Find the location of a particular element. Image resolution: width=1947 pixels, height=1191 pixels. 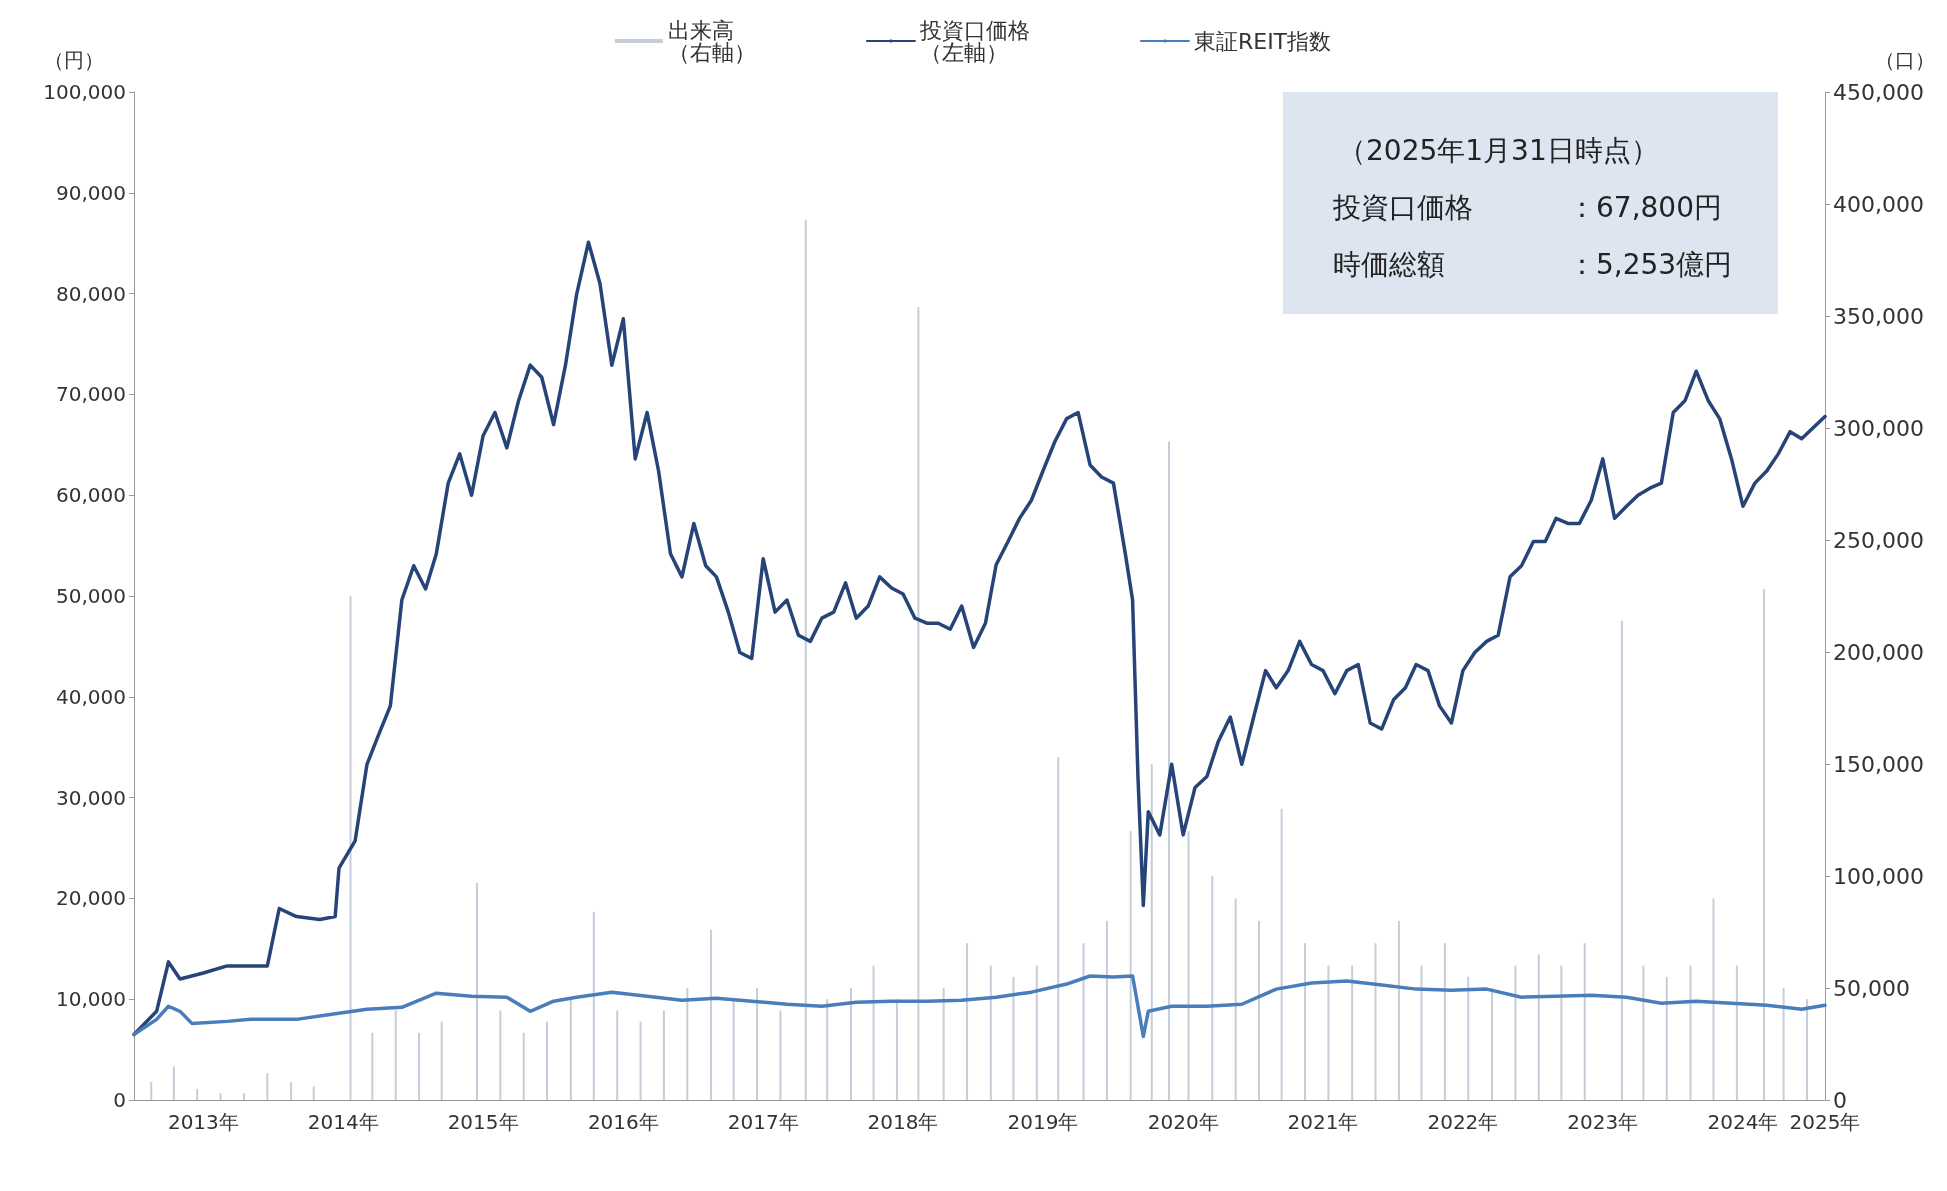

x-tick-label: 2013年 is located at coordinates (203, 1122).